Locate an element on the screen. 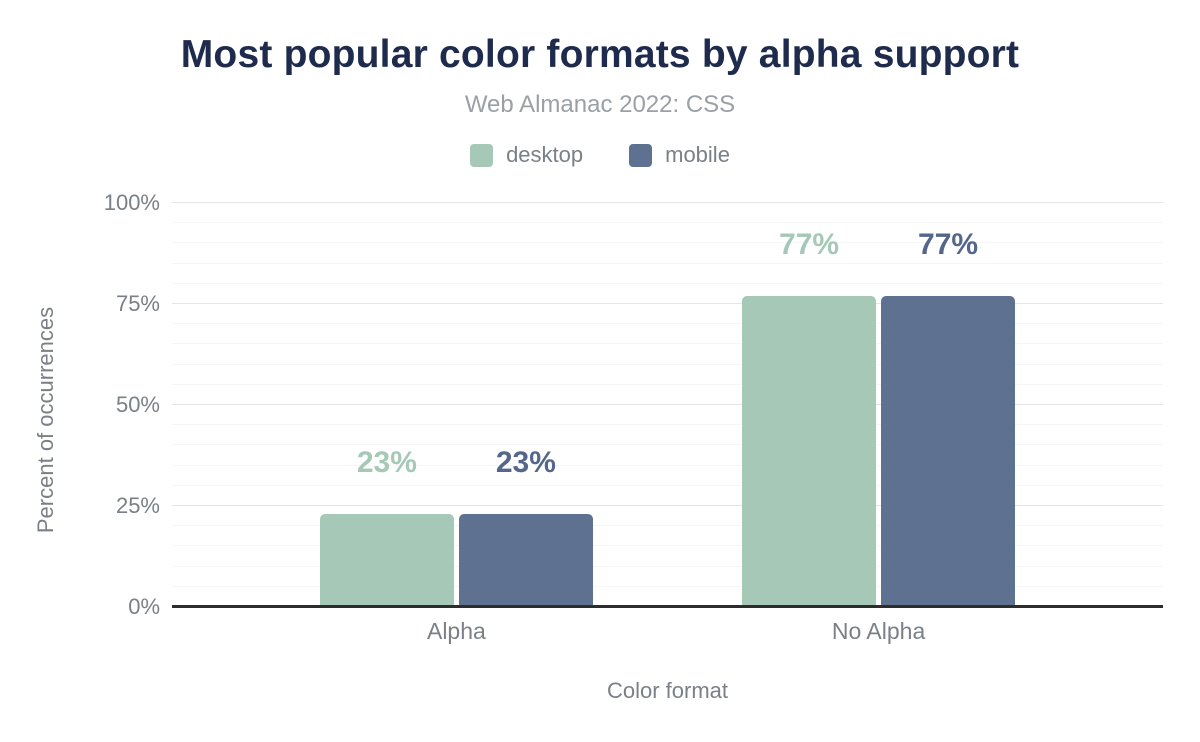 The height and width of the screenshot is (742, 1200). legend-label: mobile is located at coordinates (697, 154).